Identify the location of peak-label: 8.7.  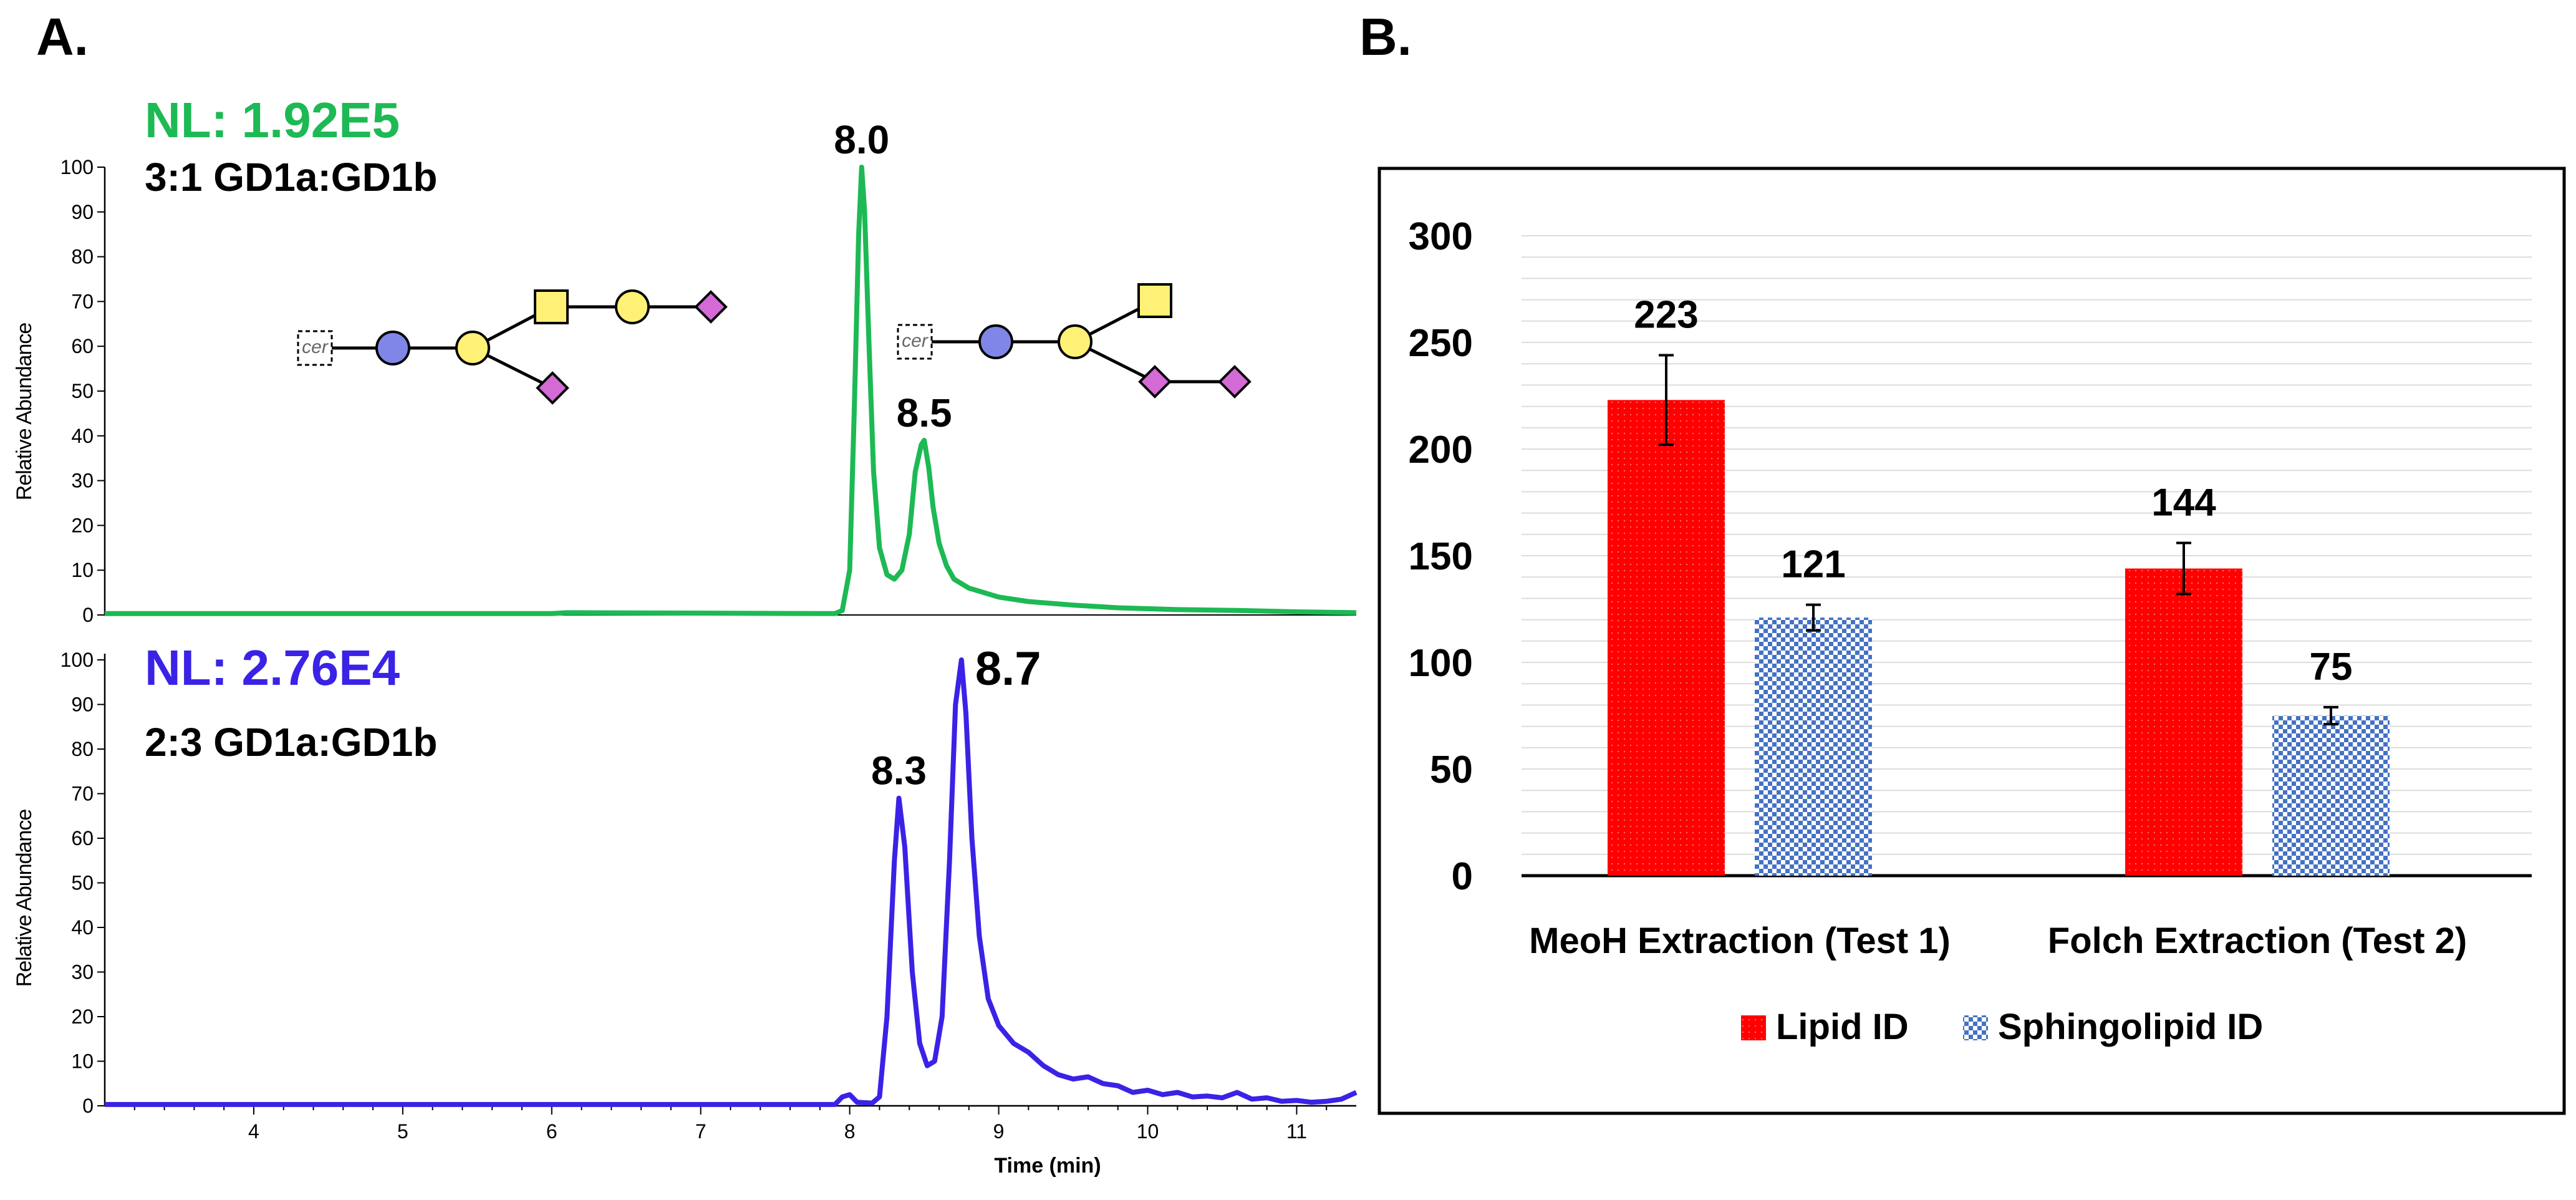
(1008, 669).